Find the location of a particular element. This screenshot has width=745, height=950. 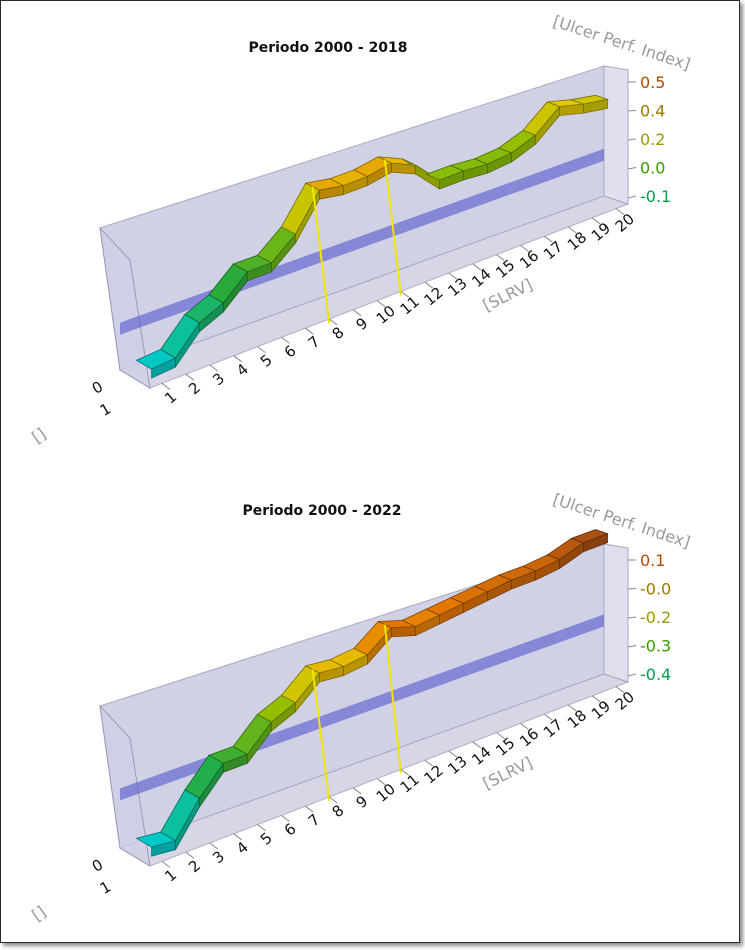

x-tick-label: 6 is located at coordinates (290, 352).